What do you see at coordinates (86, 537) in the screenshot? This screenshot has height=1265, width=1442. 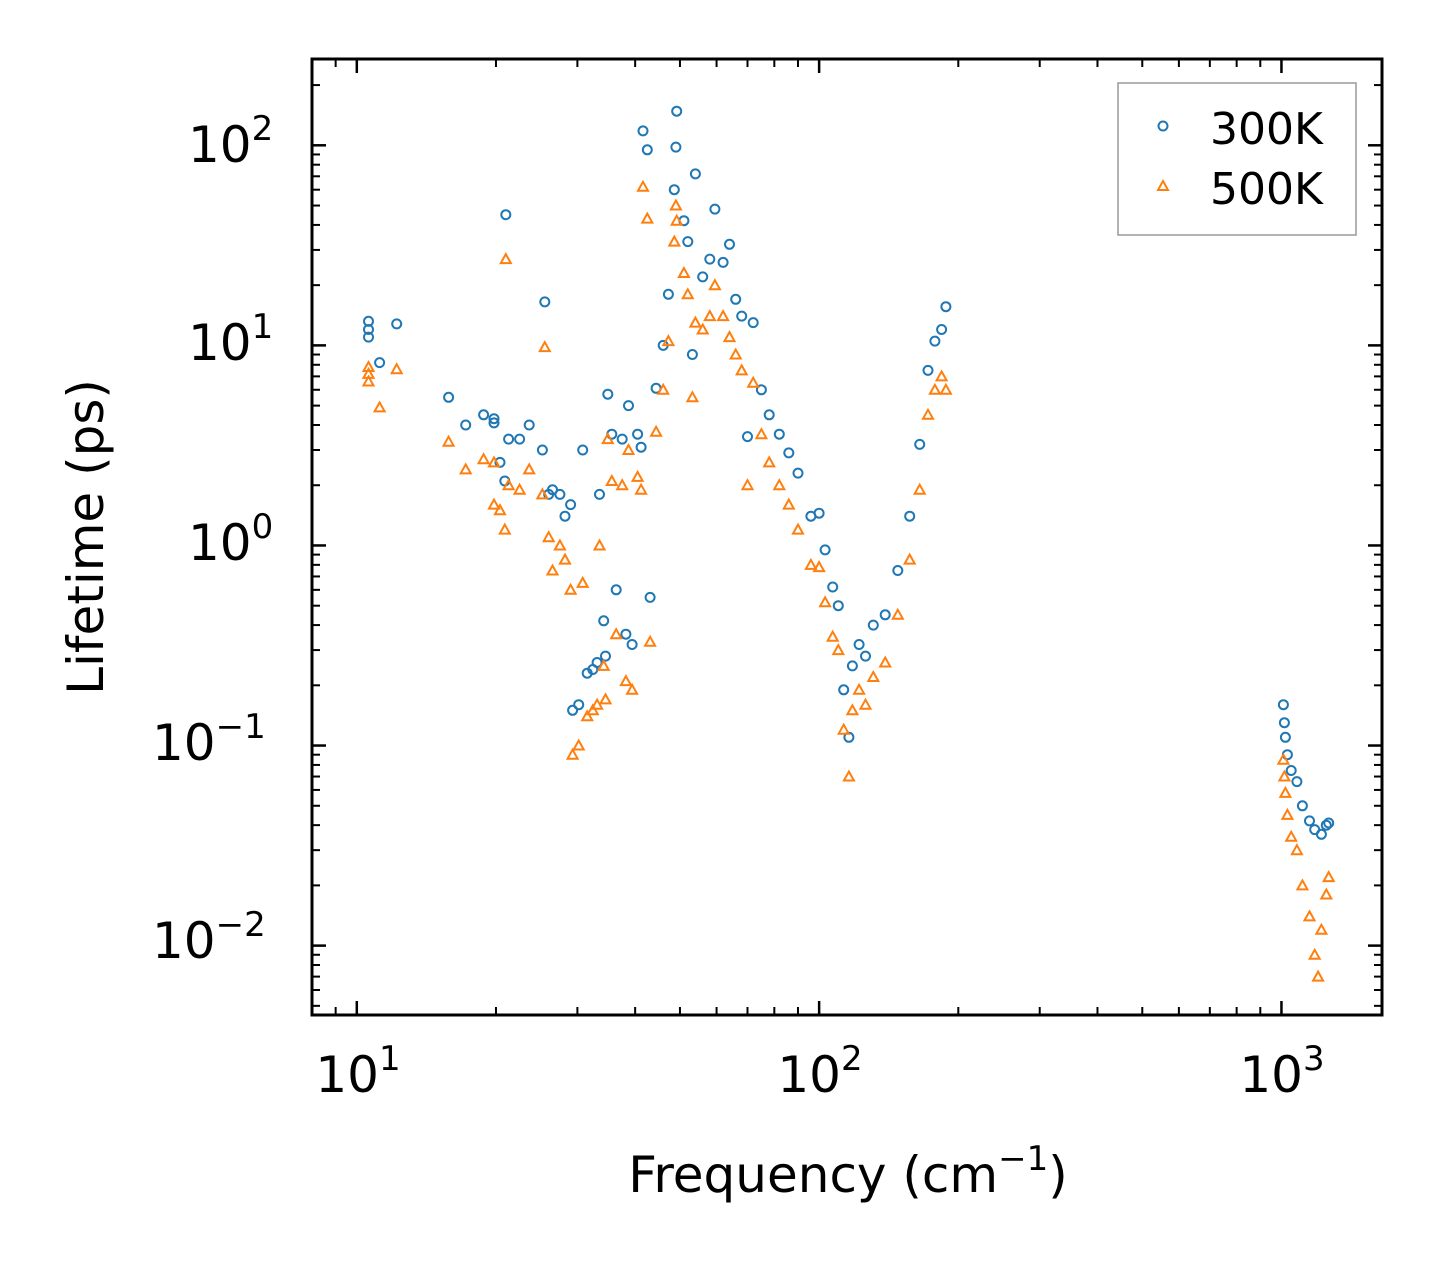 I see `y-axis-label: Lifetime (ps)` at bounding box center [86, 537].